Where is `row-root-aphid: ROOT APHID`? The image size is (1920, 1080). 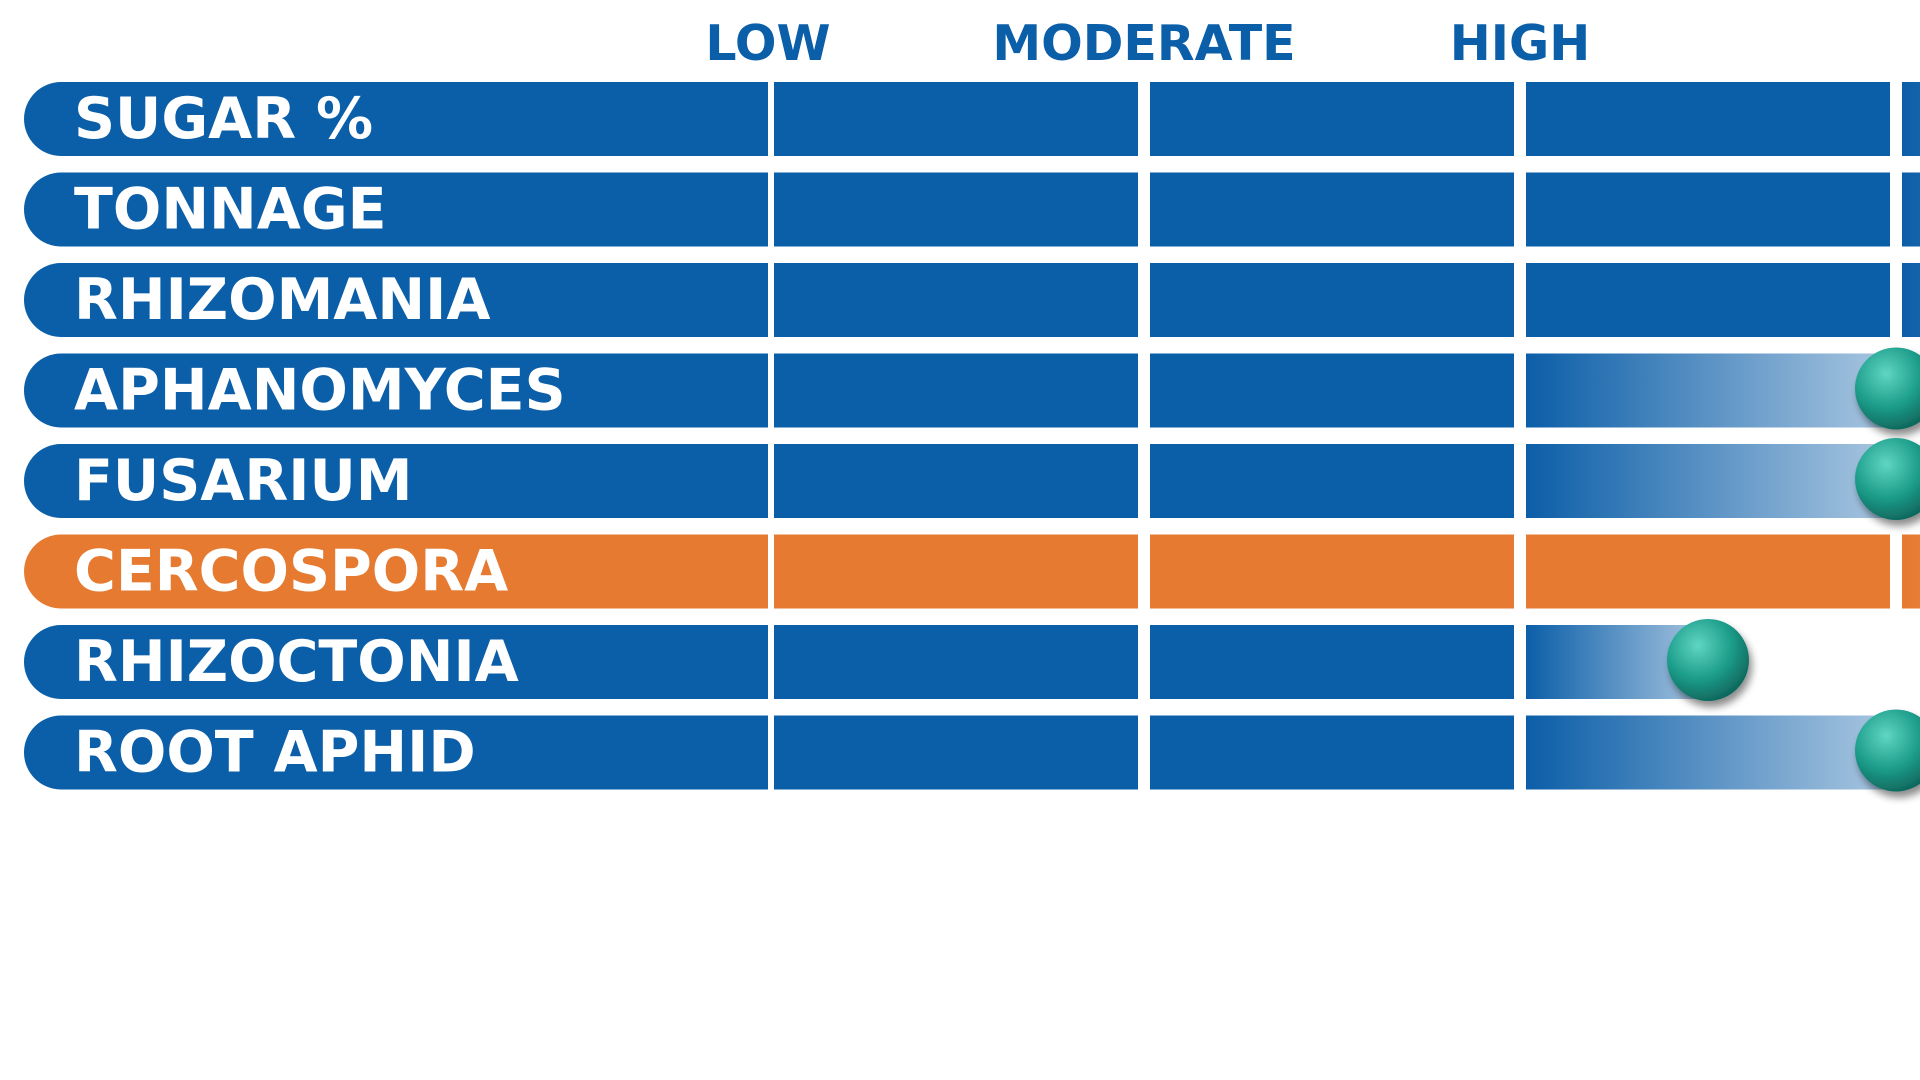
row-root-aphid: ROOT APHID is located at coordinates (972, 750).